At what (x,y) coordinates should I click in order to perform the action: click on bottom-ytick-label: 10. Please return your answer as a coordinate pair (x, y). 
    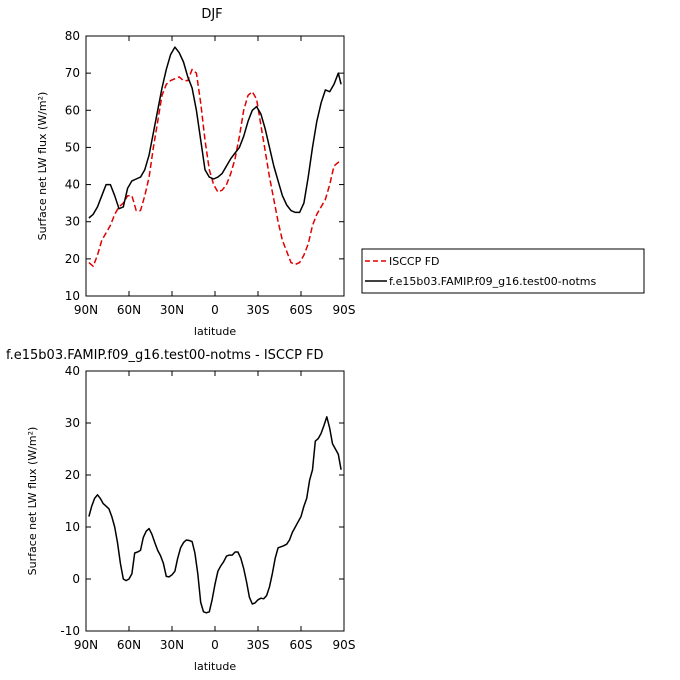
    Looking at the image, I should click on (72, 527).